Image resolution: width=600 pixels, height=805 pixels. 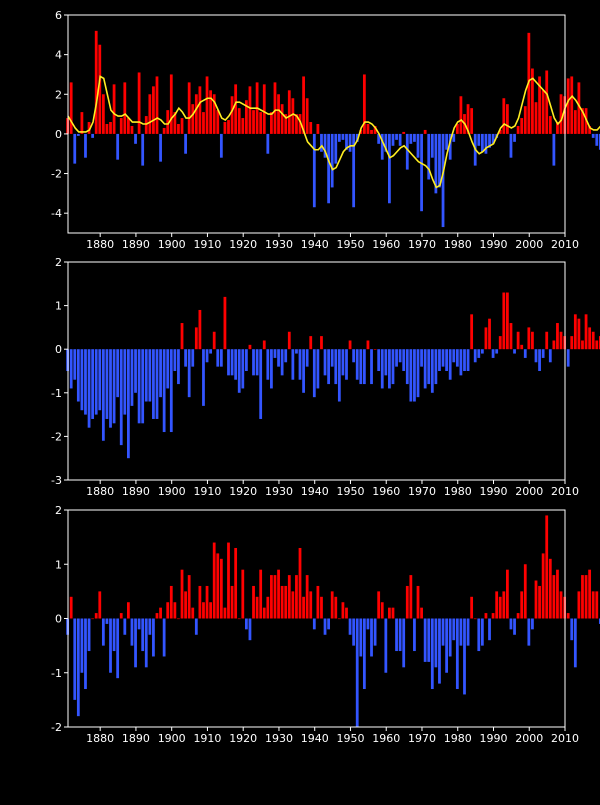 I want to click on bar-3-1902, so click(x=178, y=619).